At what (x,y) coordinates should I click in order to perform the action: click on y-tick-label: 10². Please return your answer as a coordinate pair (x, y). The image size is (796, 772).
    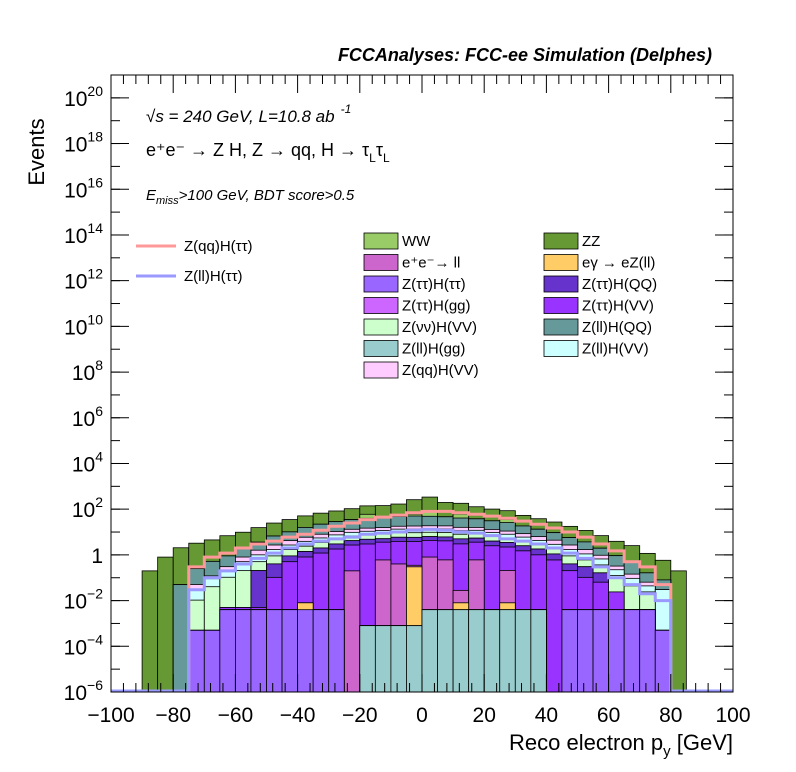
    Looking at the image, I should click on (87, 508).